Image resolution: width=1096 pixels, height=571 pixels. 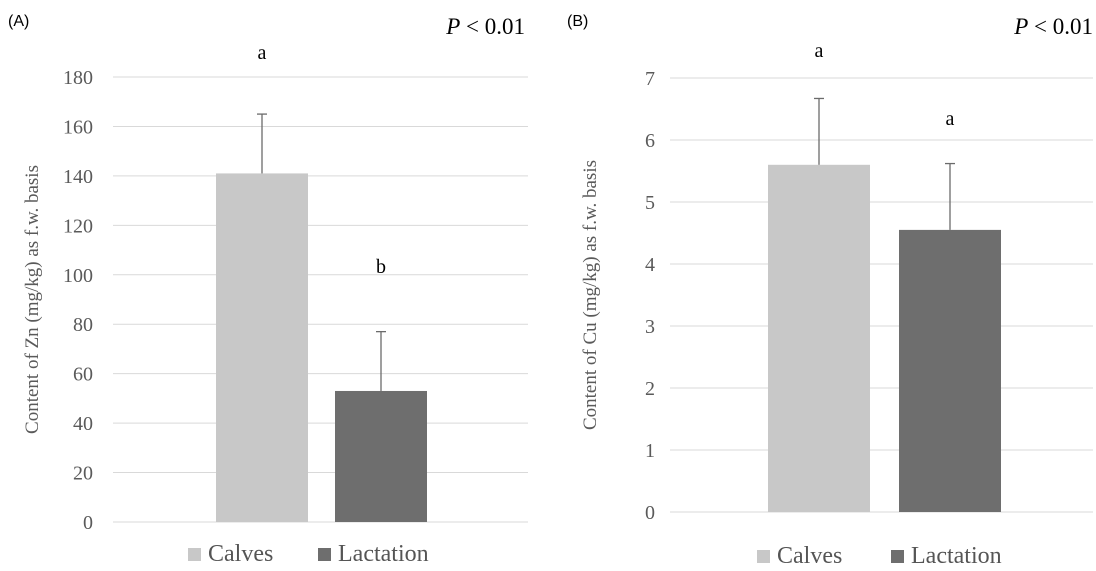 What do you see at coordinates (78, 177) in the screenshot?
I see `y-tick-label: 140` at bounding box center [78, 177].